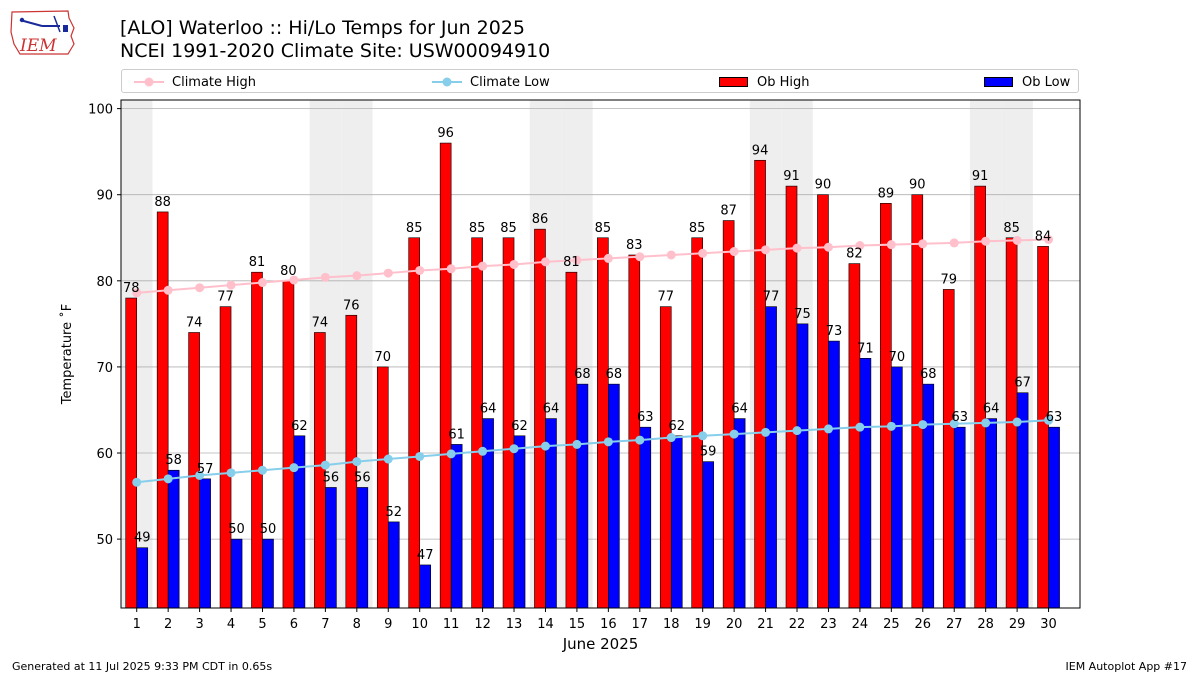  I want to click on ob-low-data-label: 57, so click(205, 469).